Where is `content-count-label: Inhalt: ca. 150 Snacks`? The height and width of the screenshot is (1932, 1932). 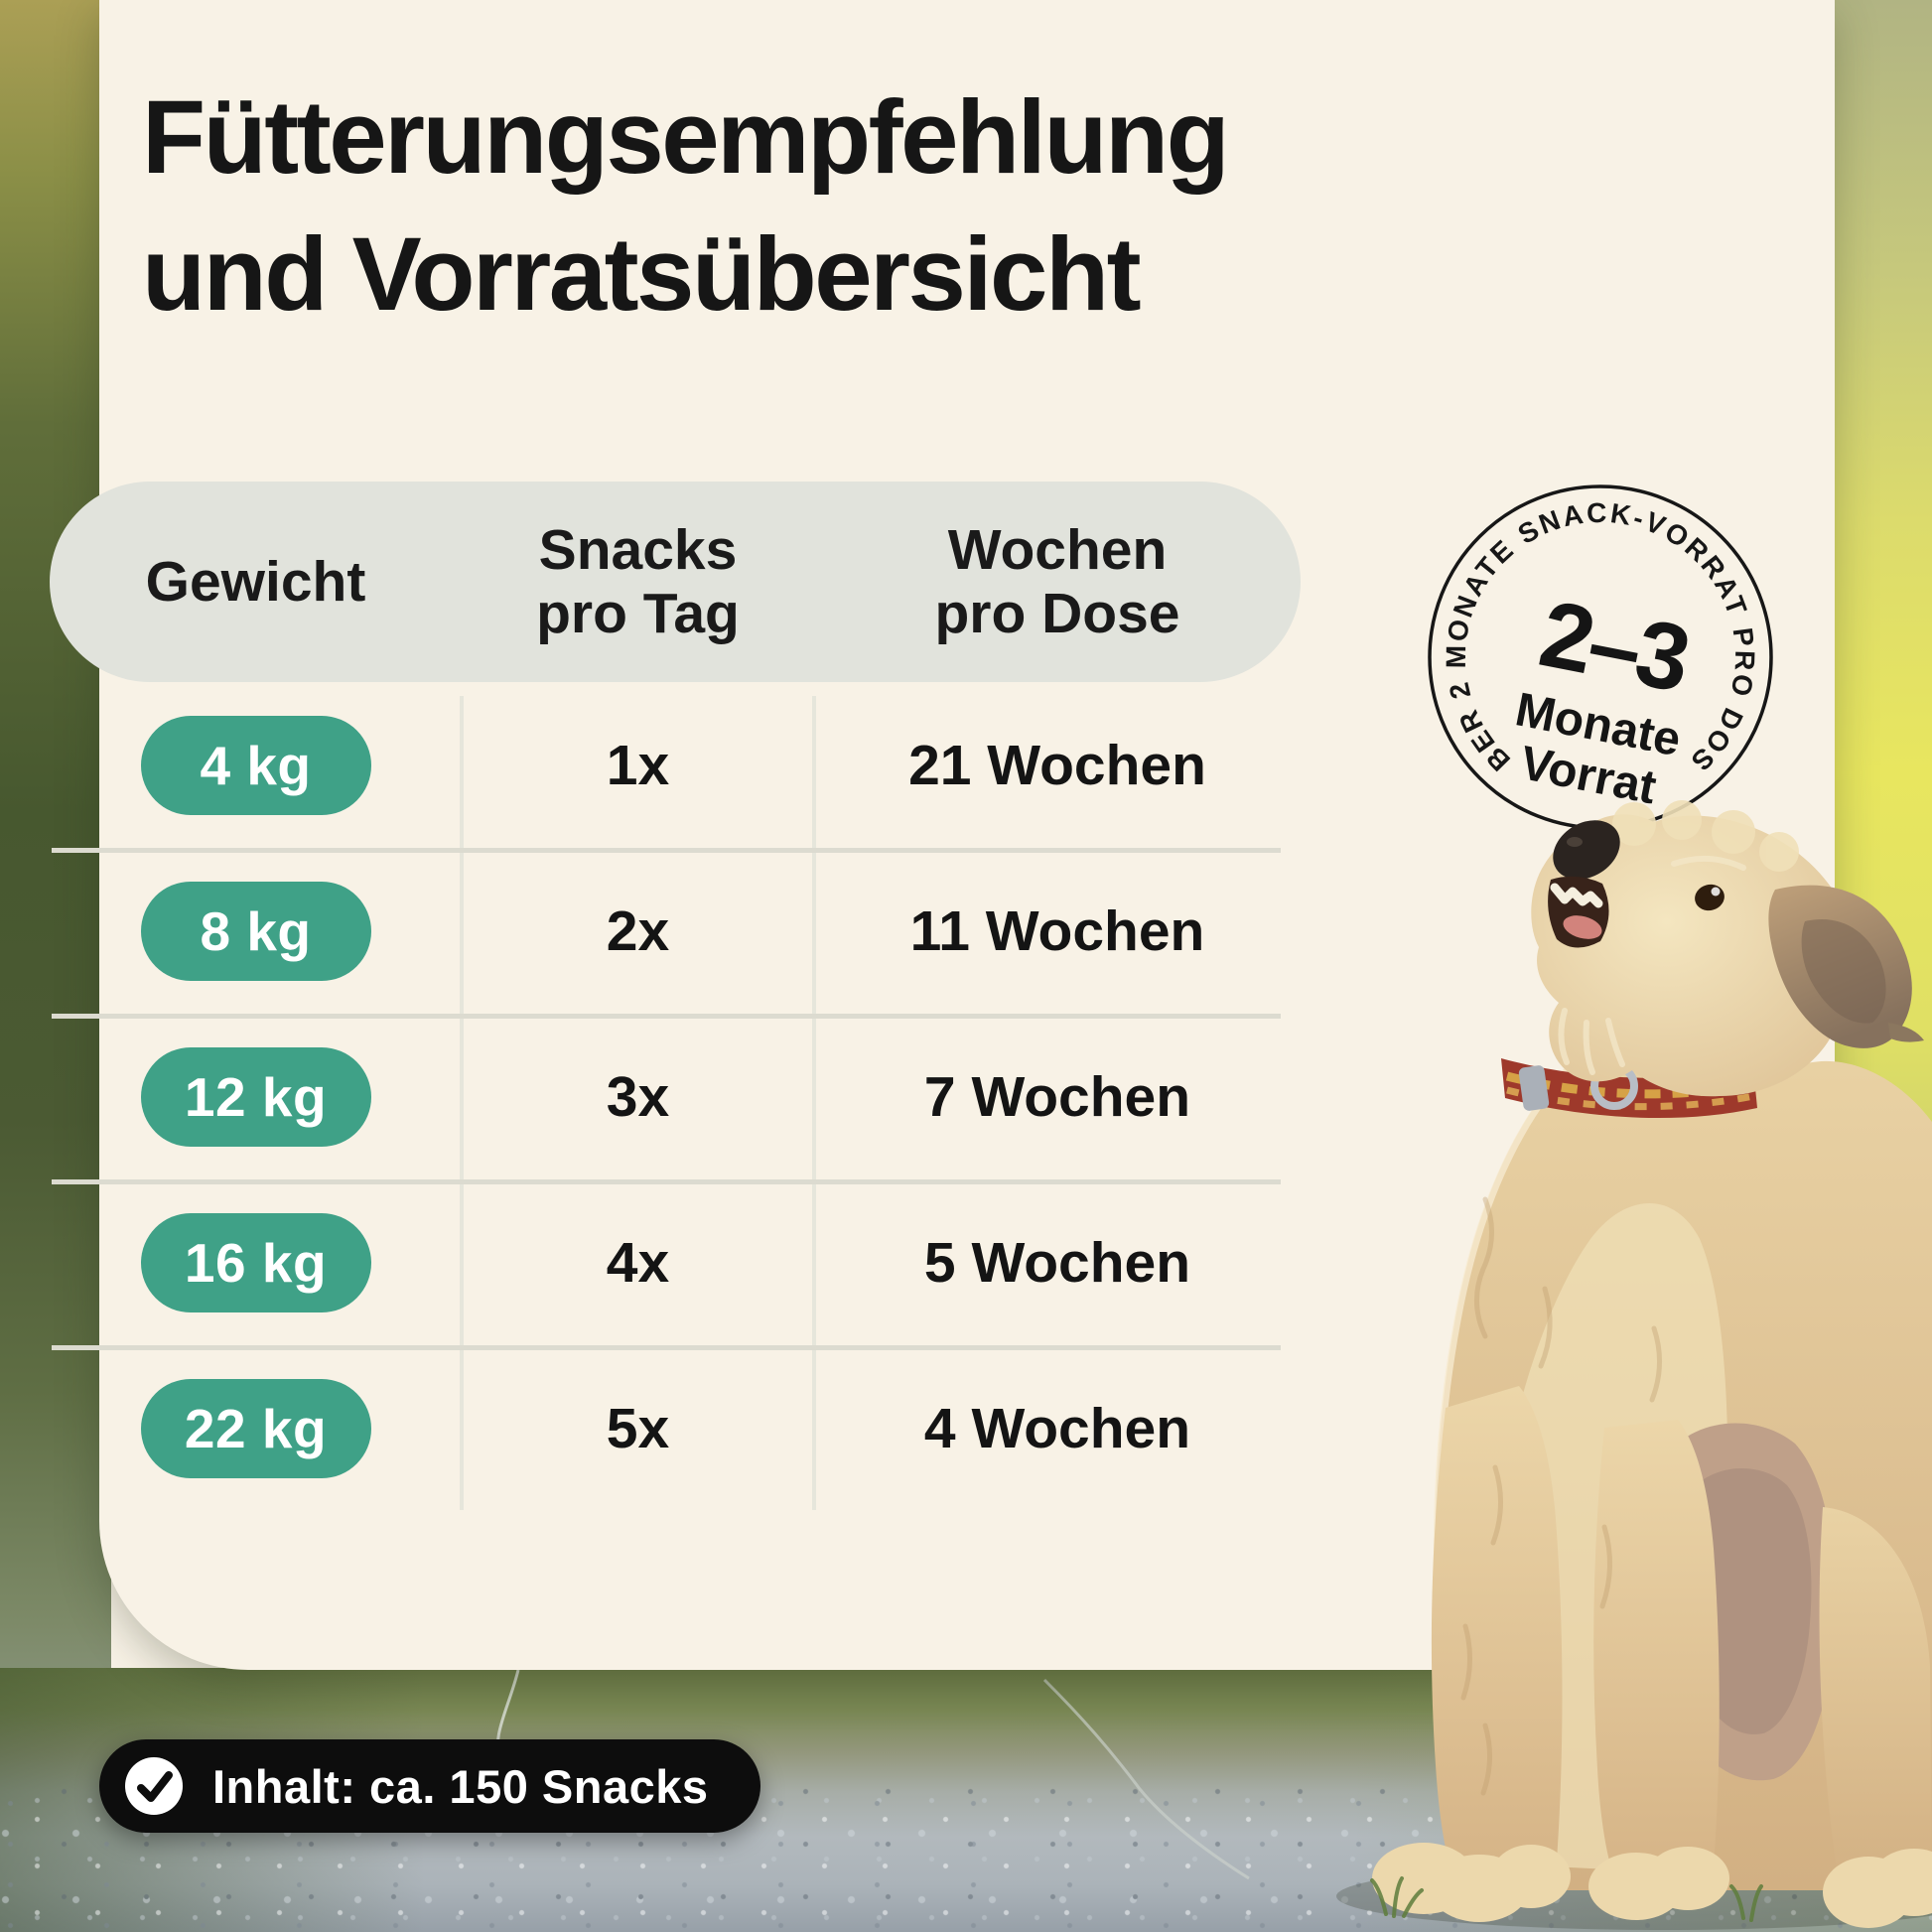 content-count-label: Inhalt: ca. 150 Snacks is located at coordinates (460, 1786).